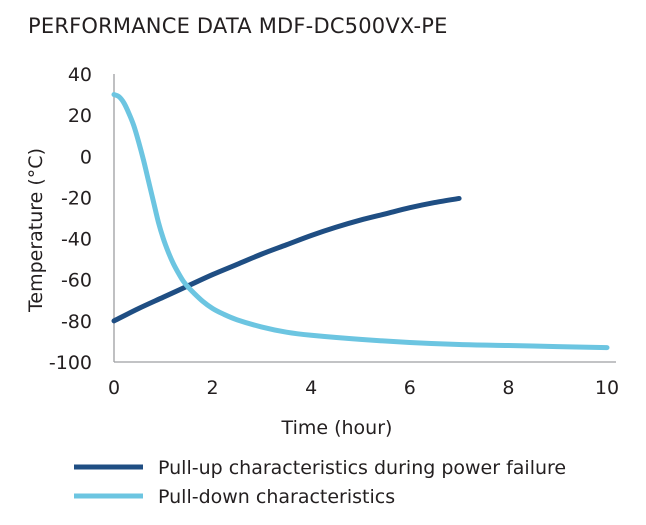 The image size is (646, 525). I want to click on x-tick-label: 0, so click(114, 388).